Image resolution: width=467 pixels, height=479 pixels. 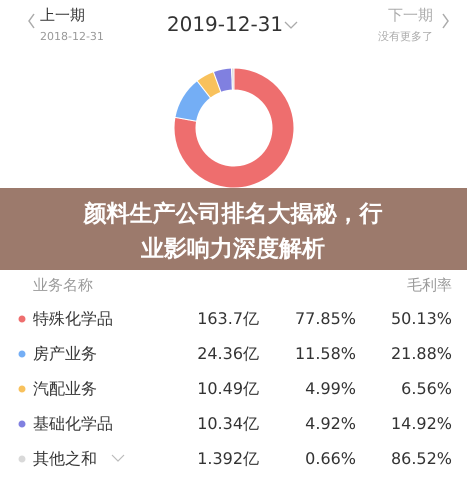 What do you see at coordinates (228, 388) in the screenshot?
I see `text: 10.49亿` at bounding box center [228, 388].